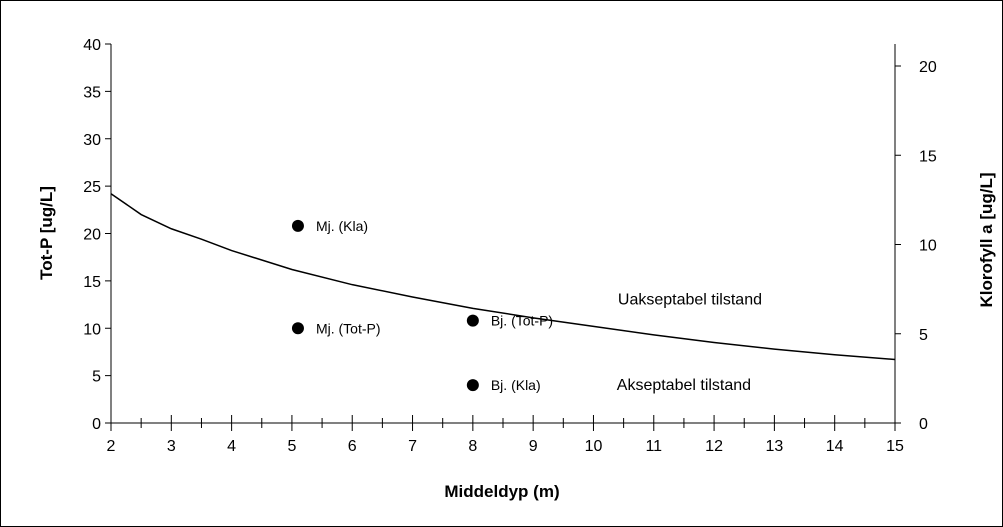 The width and height of the screenshot is (1003, 527). What do you see at coordinates (291, 446) in the screenshot?
I see `x-tick-label: 5` at bounding box center [291, 446].